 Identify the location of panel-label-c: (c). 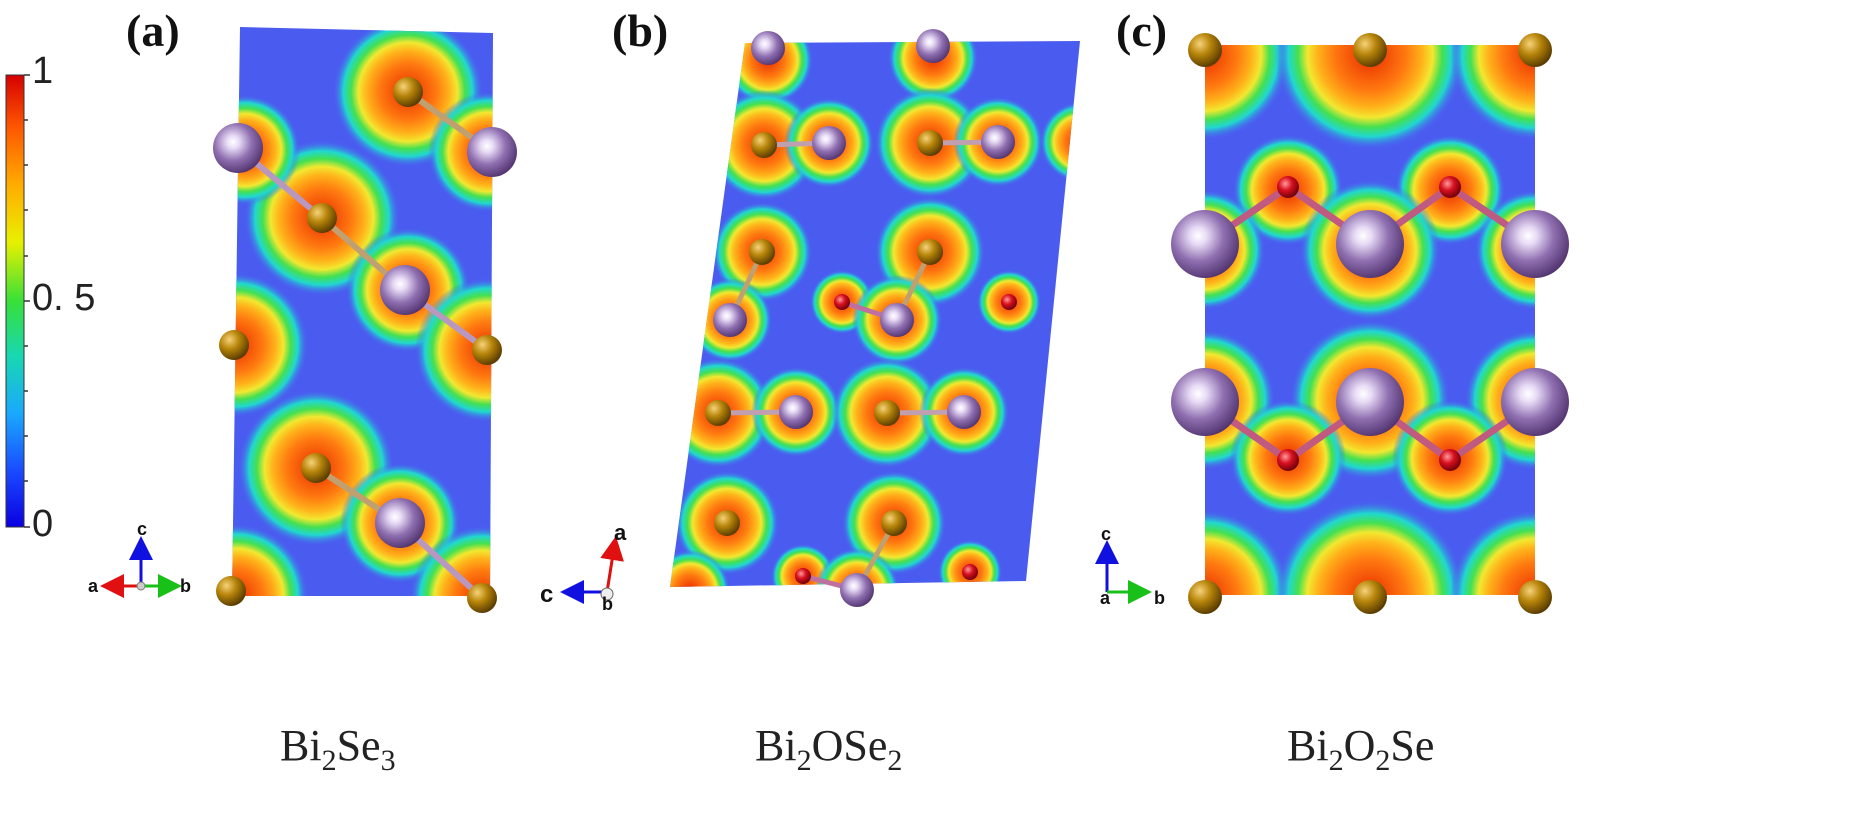
(1142, 30).